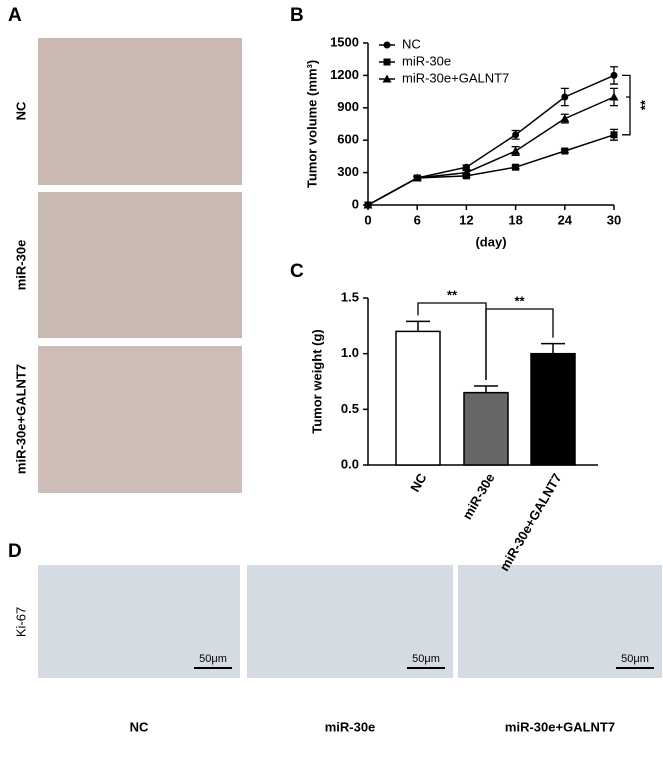  What do you see at coordinates (367, 219) in the screenshot?
I see `x-tick-label: 0` at bounding box center [367, 219].